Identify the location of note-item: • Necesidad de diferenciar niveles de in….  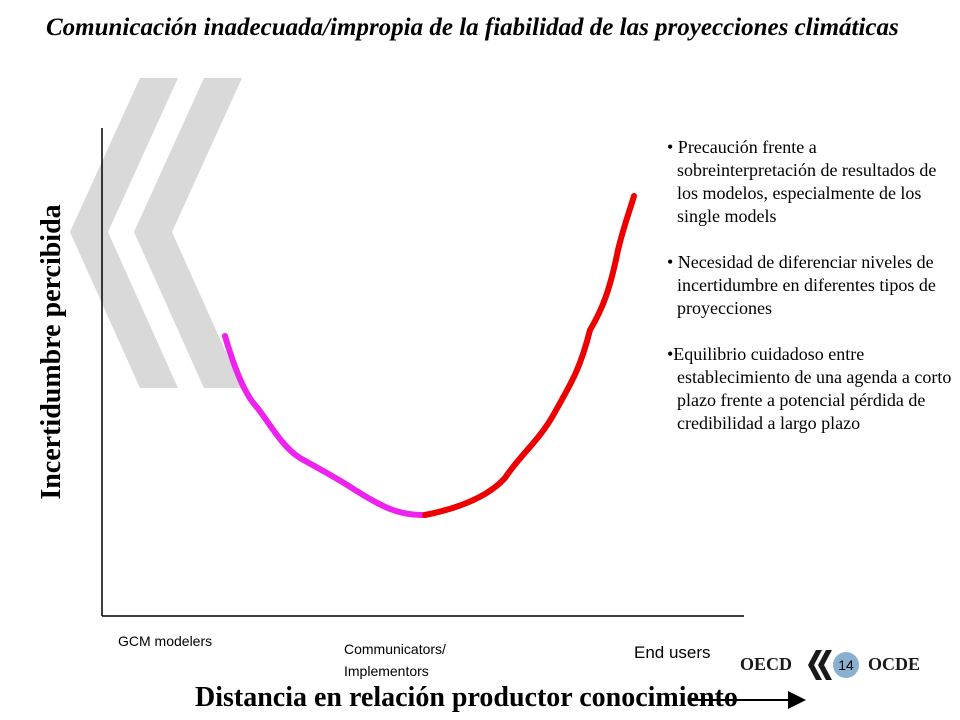
(801, 285).